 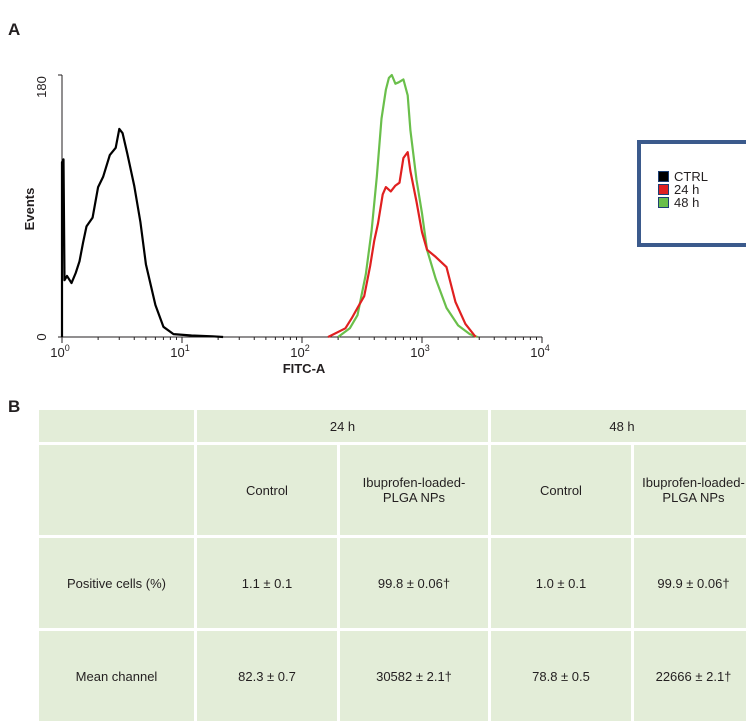 What do you see at coordinates (691, 193) in the screenshot?
I see `chart-legend: CTRL 24 h 48 h` at bounding box center [691, 193].